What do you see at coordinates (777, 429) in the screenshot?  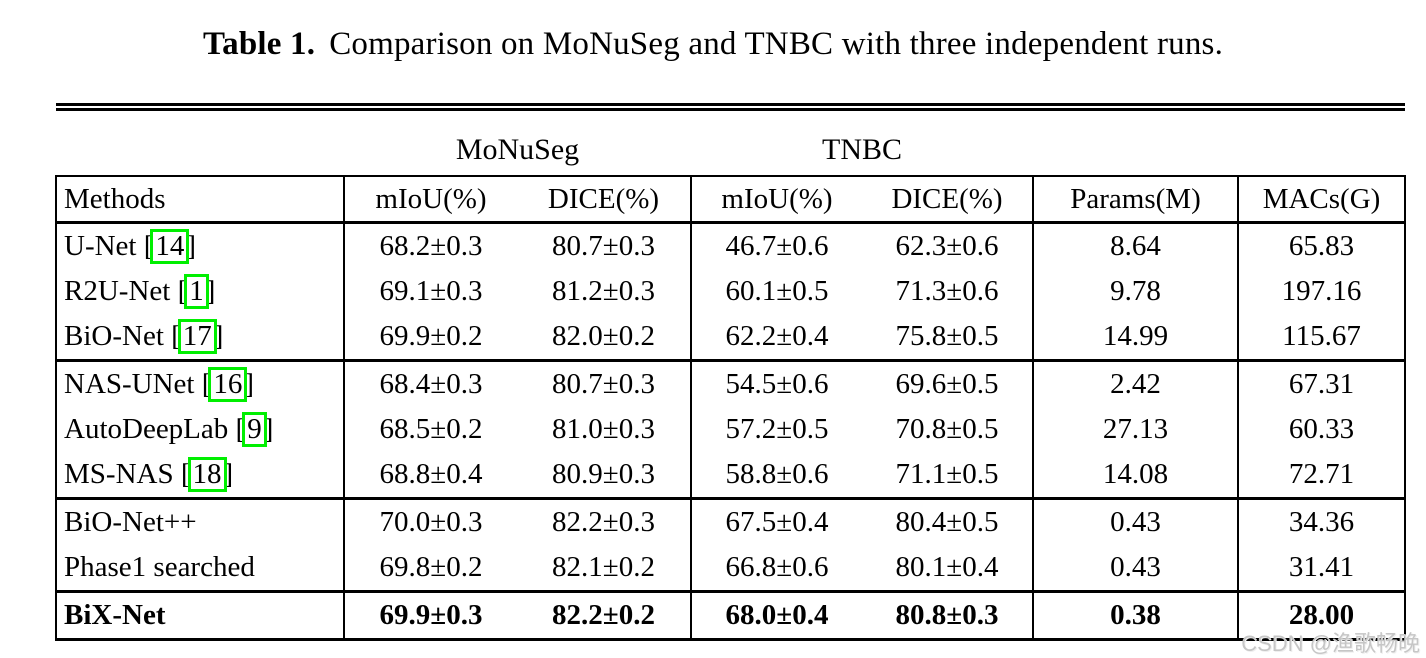 I see `value-cell: 57.2±0.5` at bounding box center [777, 429].